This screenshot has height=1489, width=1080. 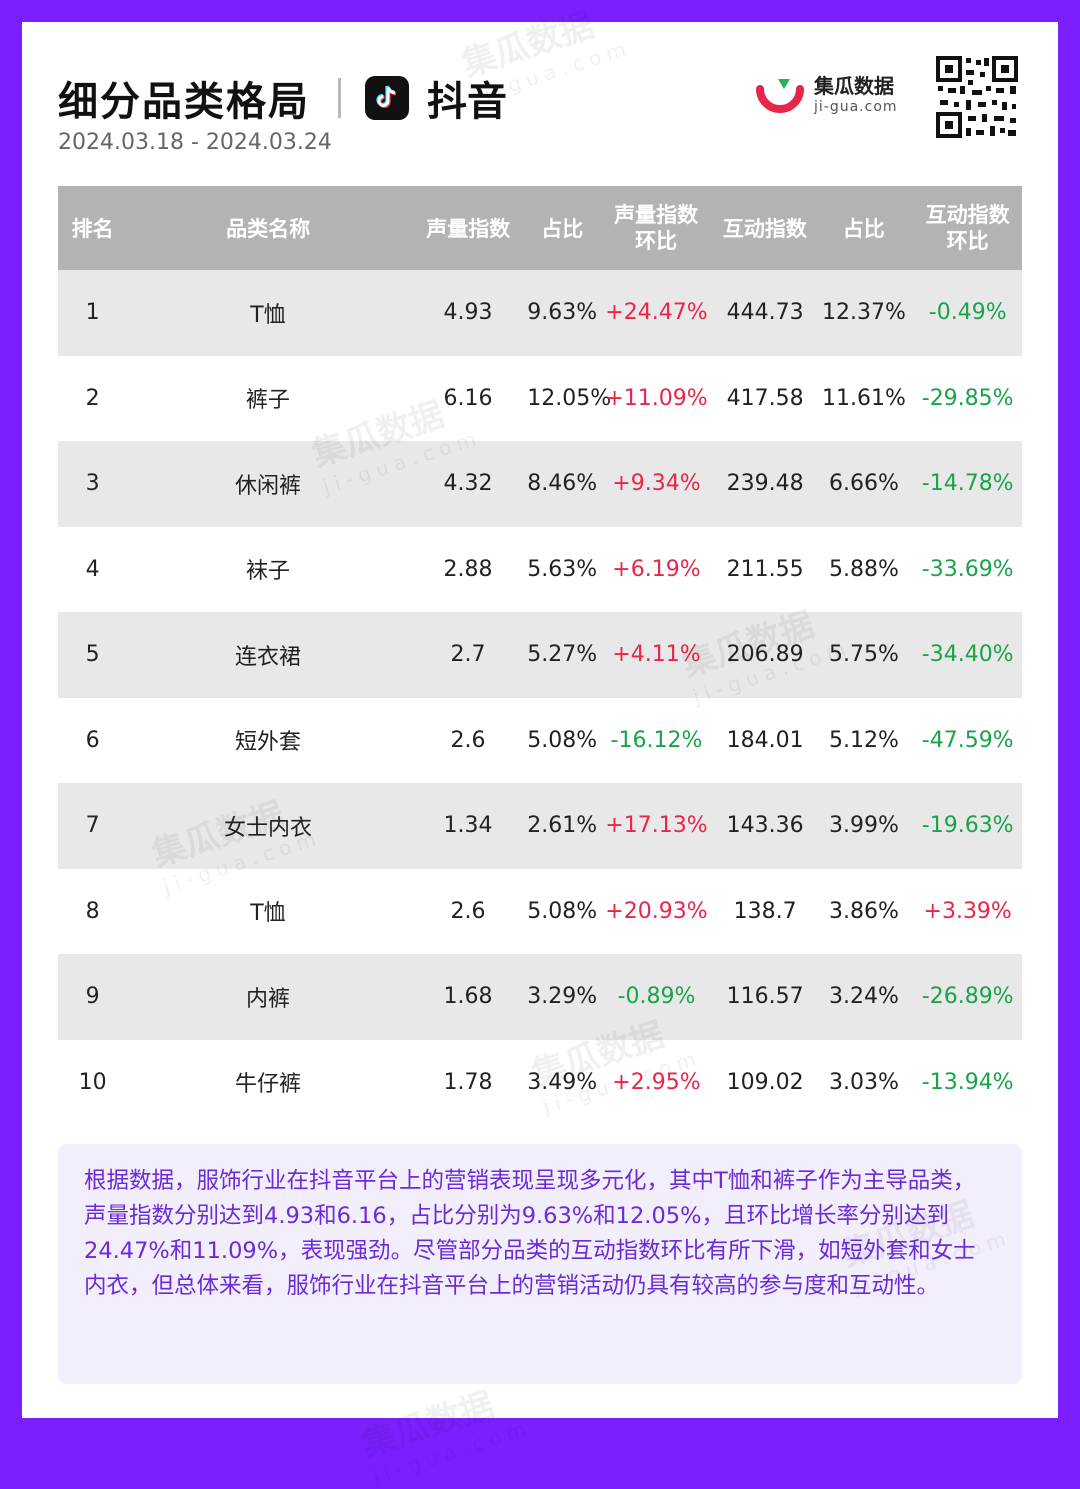 What do you see at coordinates (656, 826) in the screenshot?
I see `volume-change-cell: +17.13%` at bounding box center [656, 826].